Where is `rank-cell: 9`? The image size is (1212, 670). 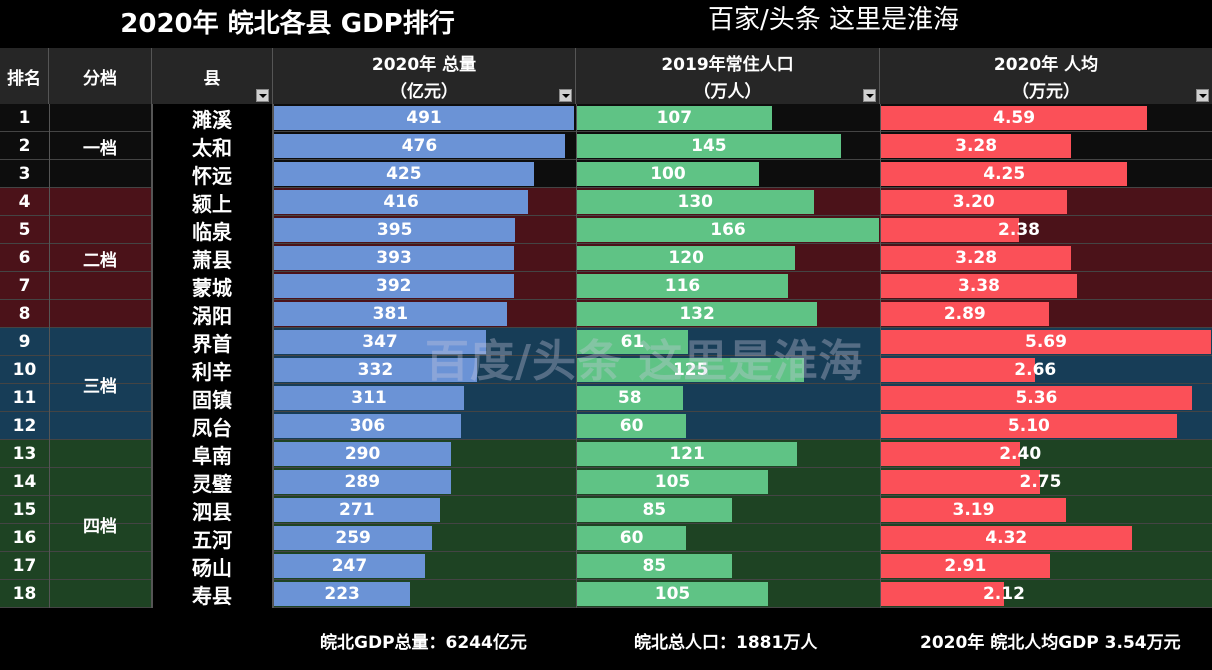 rank-cell: 9 is located at coordinates (24, 342).